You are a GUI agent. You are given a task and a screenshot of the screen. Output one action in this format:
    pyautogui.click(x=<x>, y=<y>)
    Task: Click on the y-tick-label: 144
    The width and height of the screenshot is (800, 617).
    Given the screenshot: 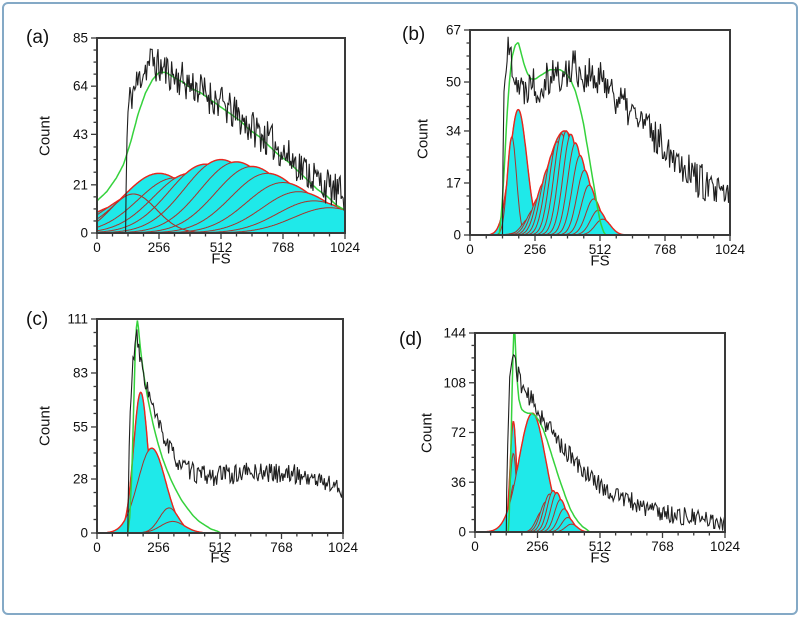 What is the action you would take?
    pyautogui.click(x=454, y=333)
    